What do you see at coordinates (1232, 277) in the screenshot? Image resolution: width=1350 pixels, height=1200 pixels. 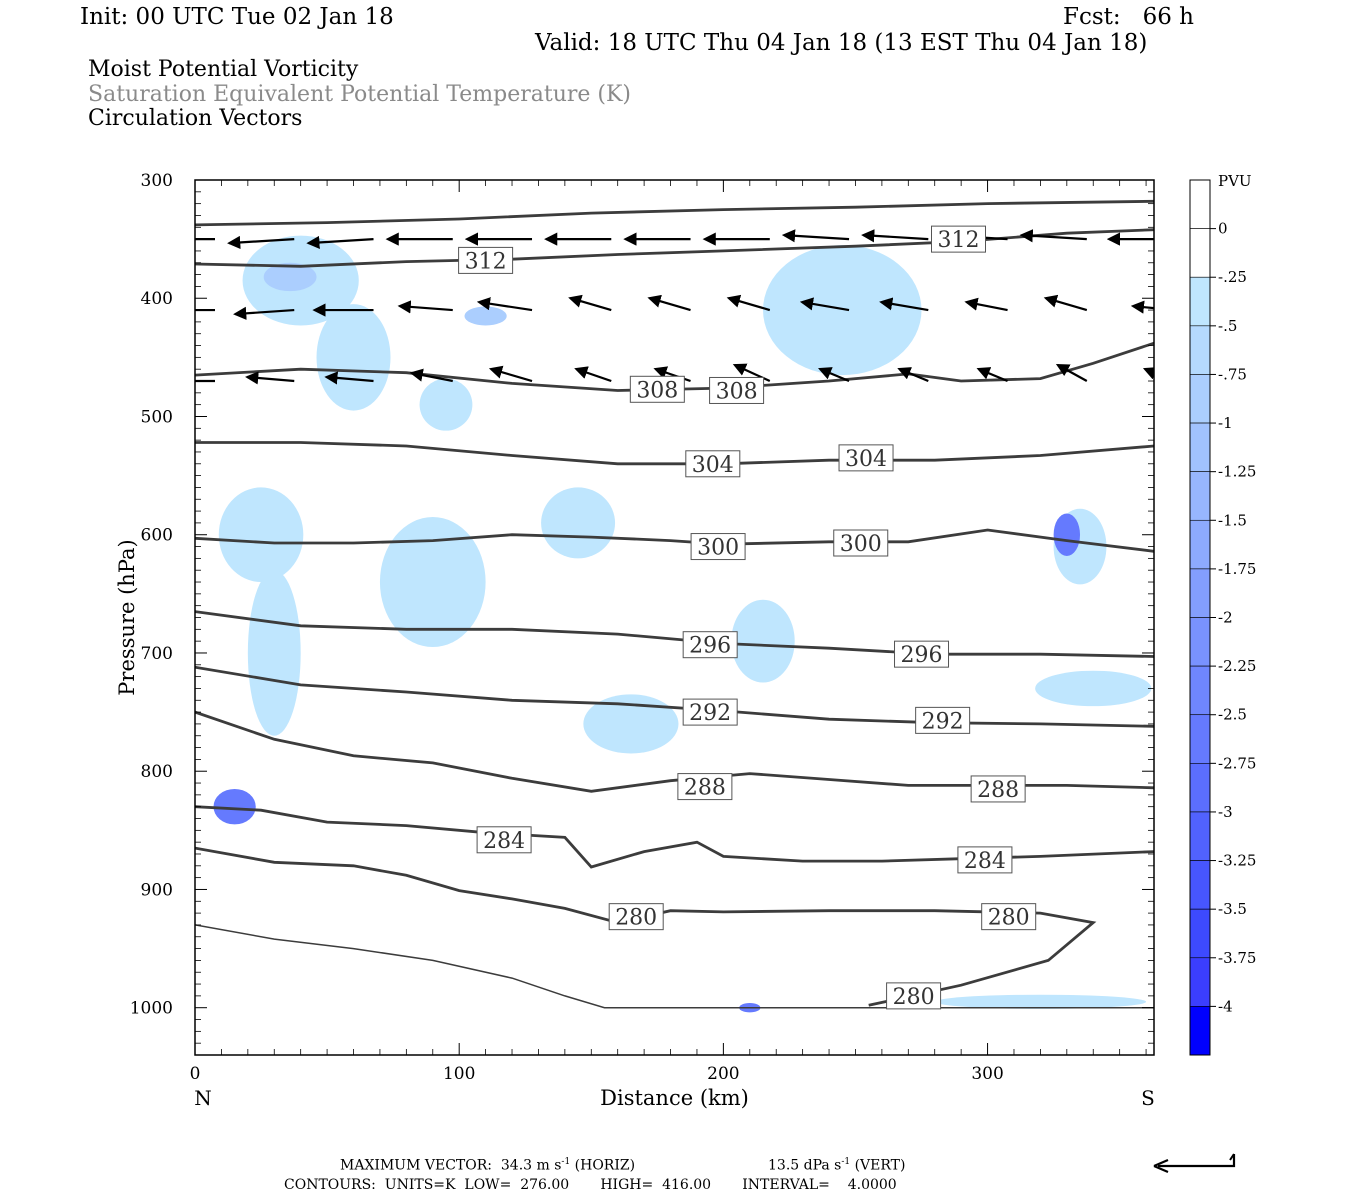 I see `colorbar-label: -.25` at bounding box center [1232, 277].